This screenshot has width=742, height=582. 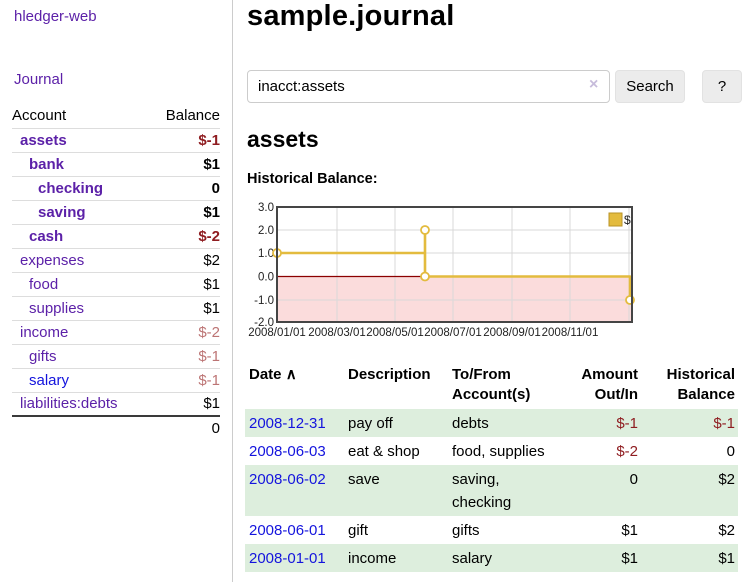 What do you see at coordinates (116, 235) in the screenshot?
I see `account-row: cash $-2` at bounding box center [116, 235].